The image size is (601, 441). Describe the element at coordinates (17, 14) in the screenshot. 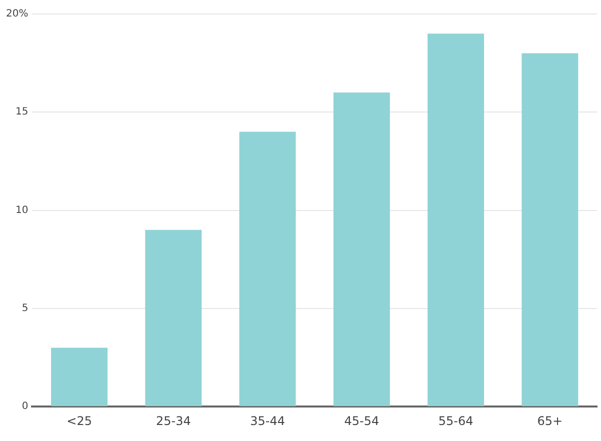

I see `y-tick-label: 20%` at that location.